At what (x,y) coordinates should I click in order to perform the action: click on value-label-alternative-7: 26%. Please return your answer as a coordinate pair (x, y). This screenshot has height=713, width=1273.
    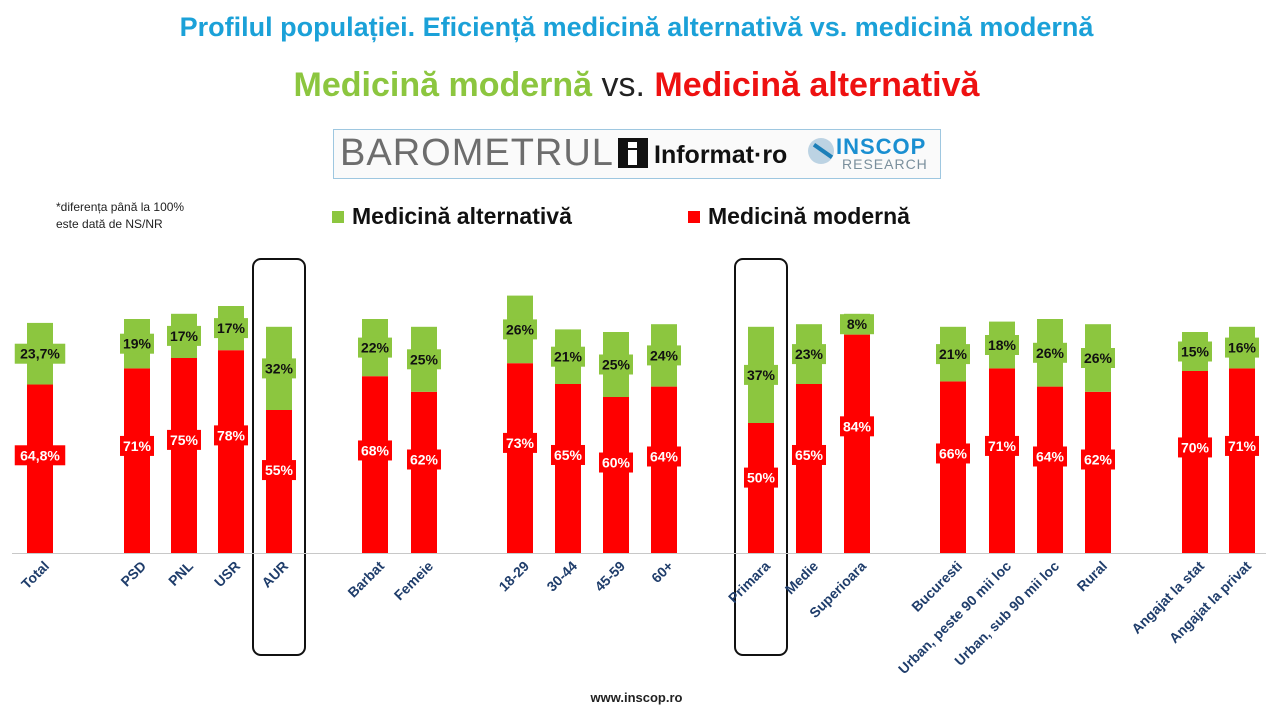
    Looking at the image, I should click on (520, 329).